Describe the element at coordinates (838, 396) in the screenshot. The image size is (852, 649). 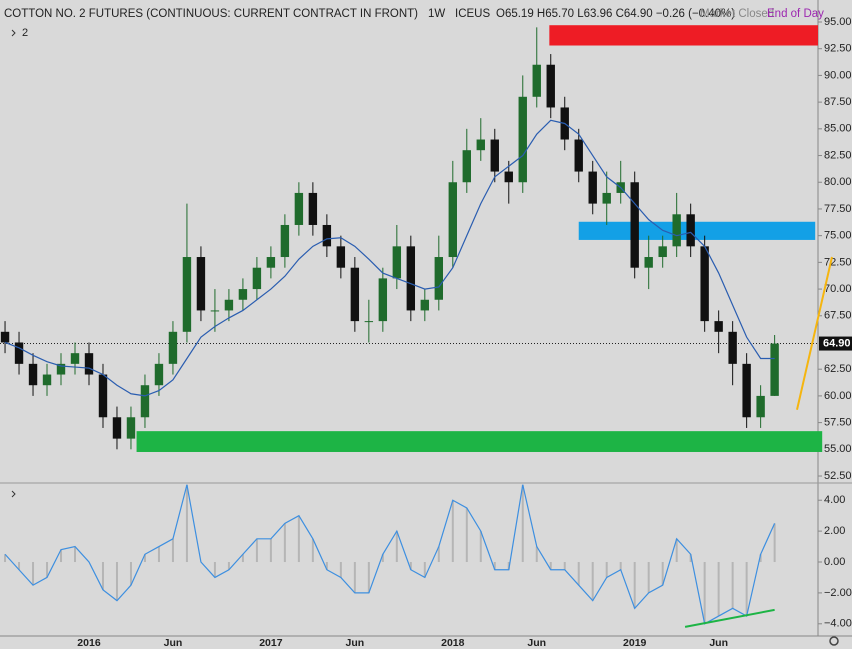
I see `y-tick-label: 60.00` at that location.